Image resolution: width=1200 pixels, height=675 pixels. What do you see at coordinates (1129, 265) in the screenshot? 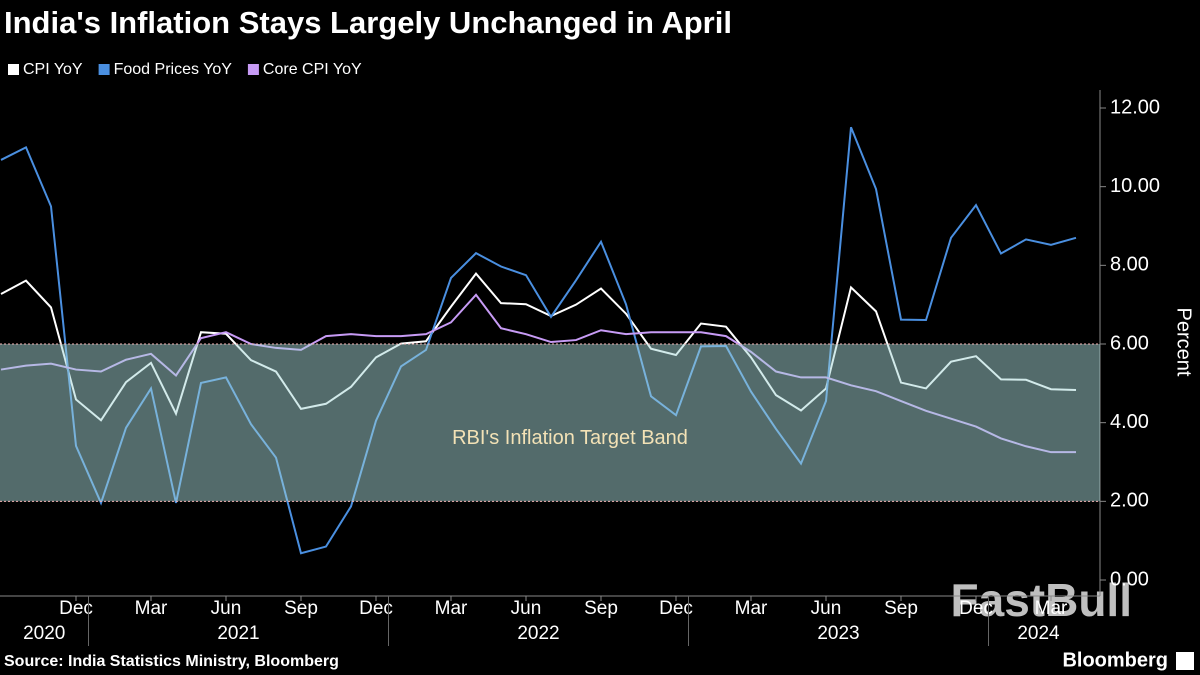
I see `y-tick-label: 8.00` at bounding box center [1129, 265].